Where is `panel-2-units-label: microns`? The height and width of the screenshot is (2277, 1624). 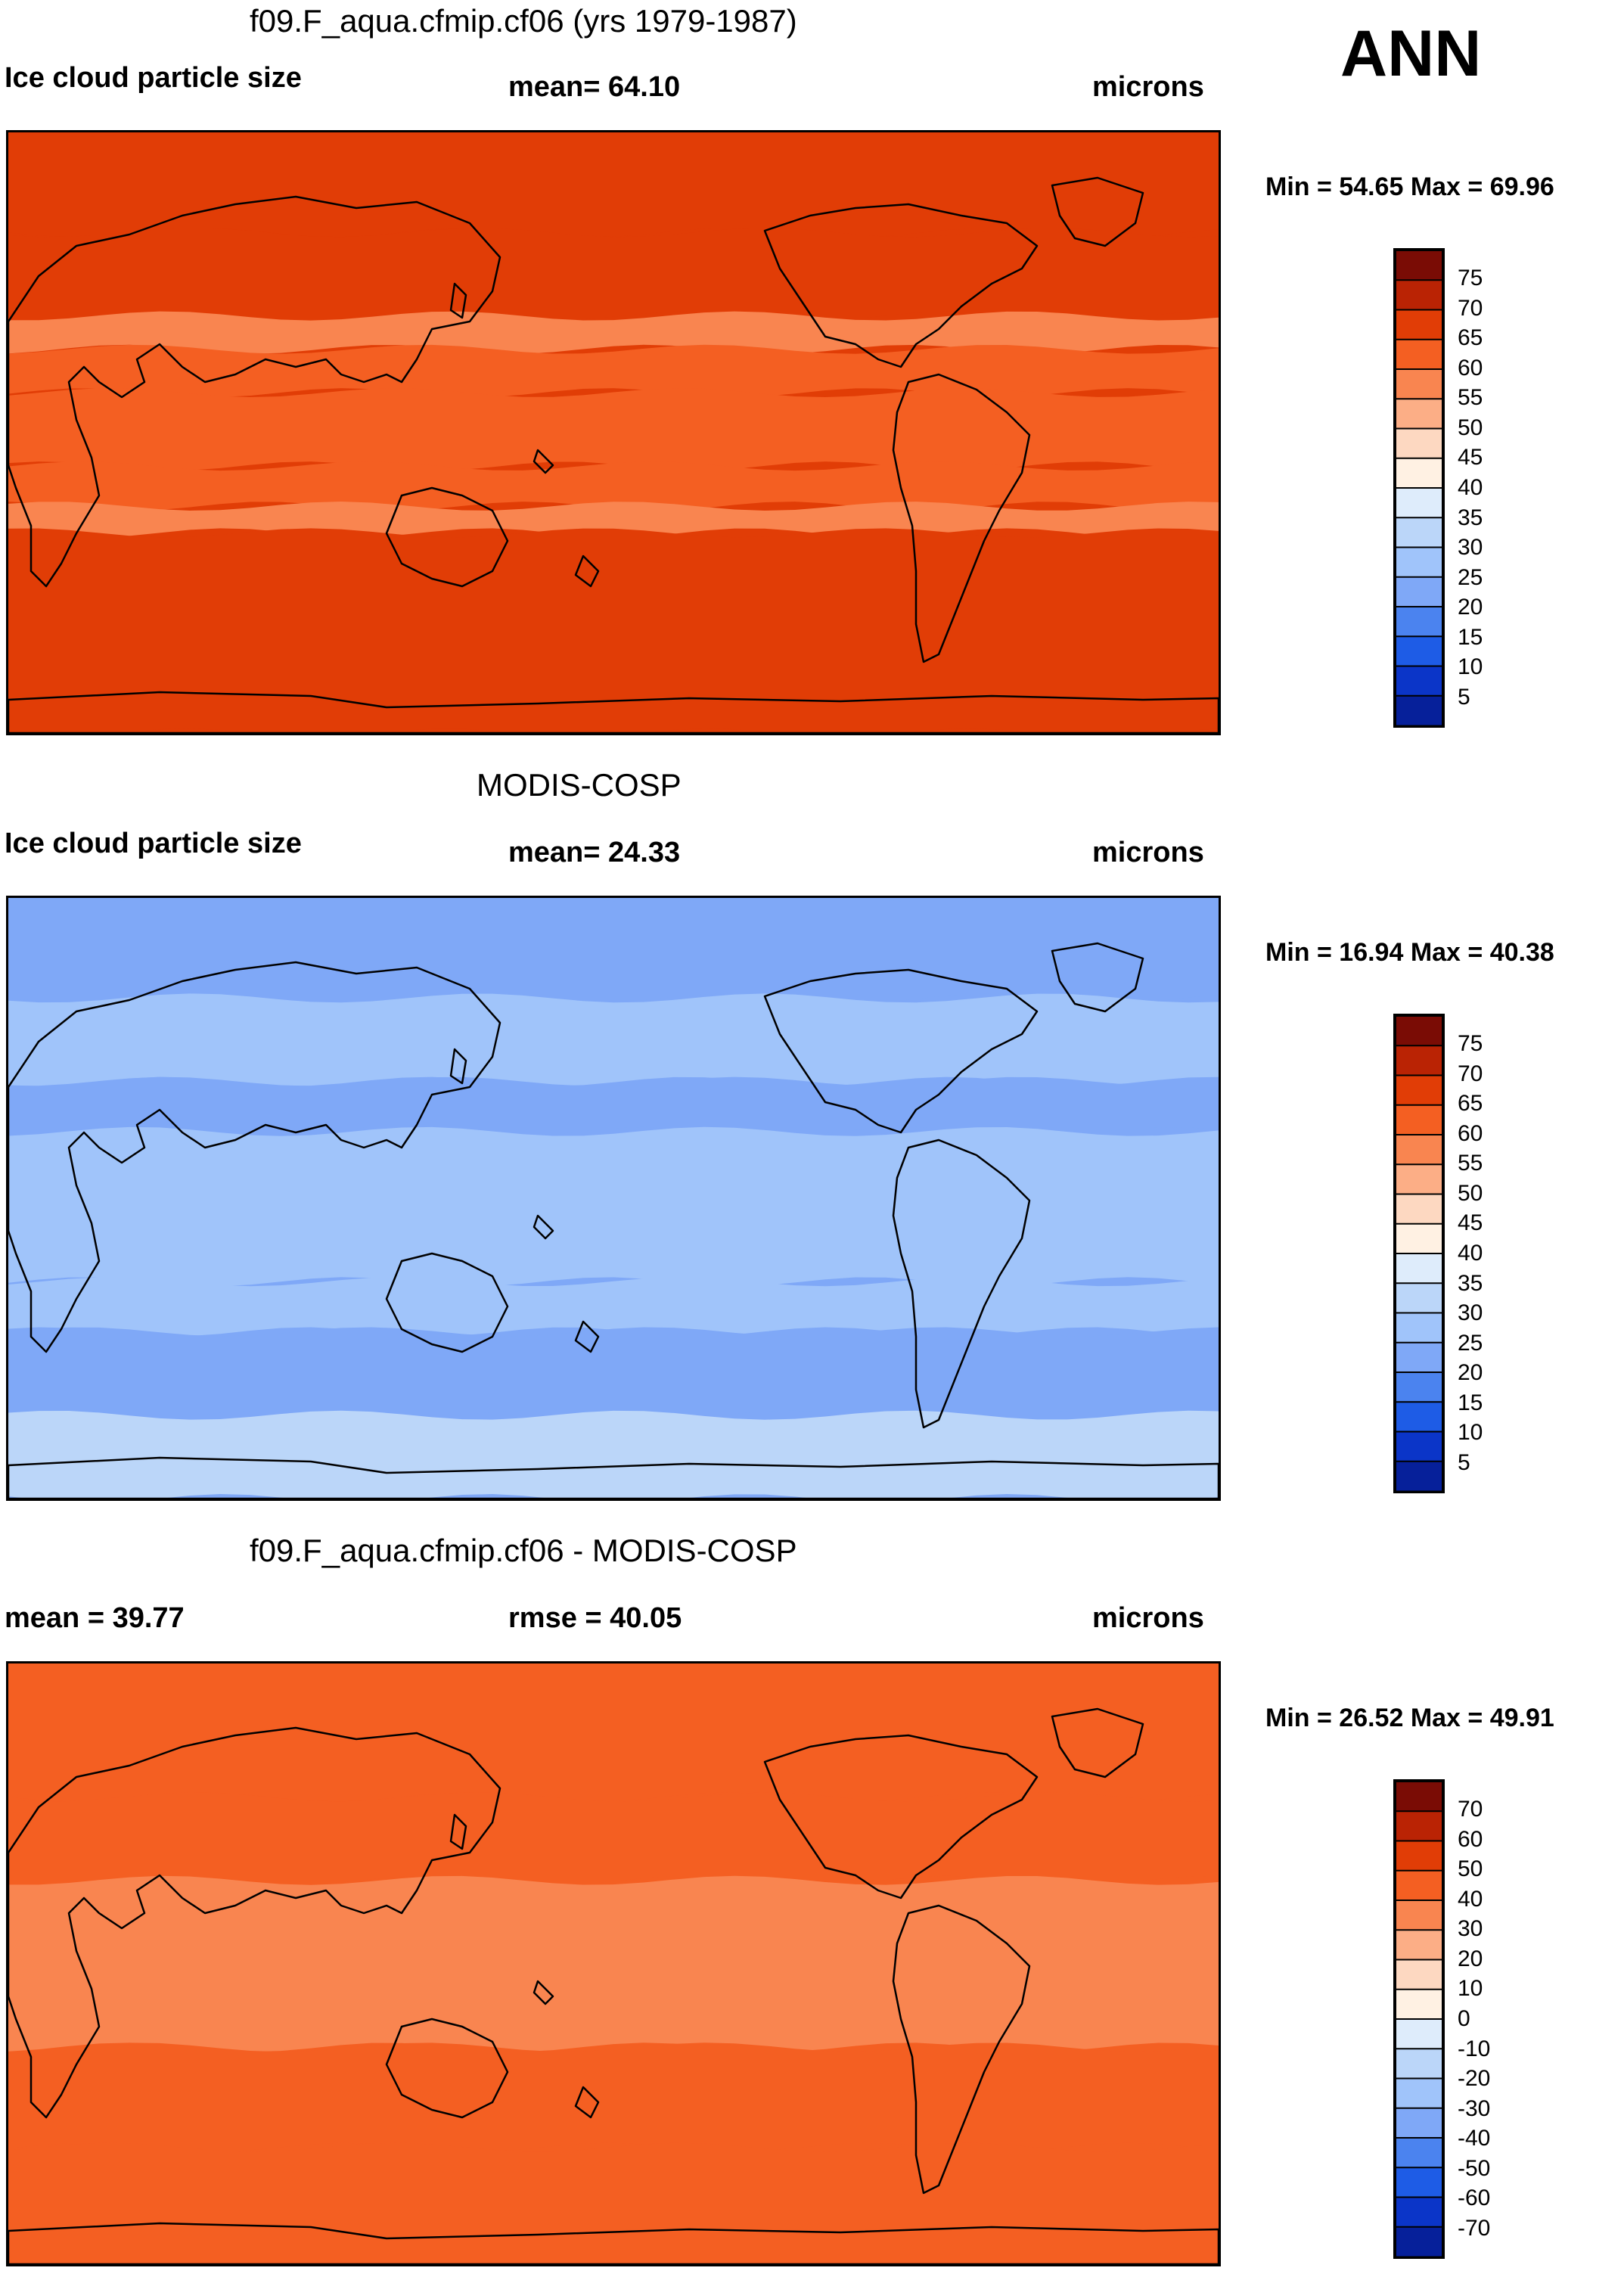 panel-2-units-label: microns is located at coordinates (1148, 852).